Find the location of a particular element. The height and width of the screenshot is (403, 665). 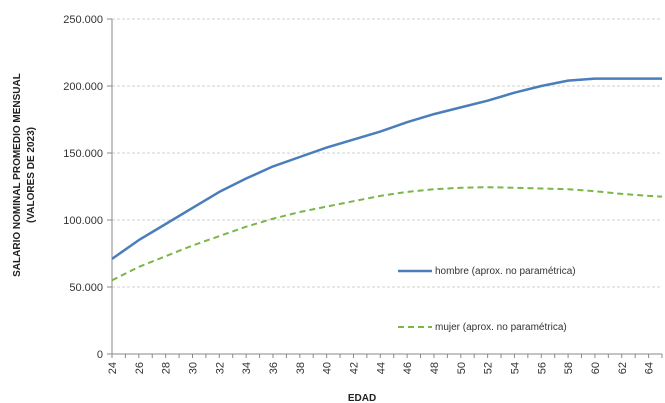

y-tick-label: 150.000 is located at coordinates (83, 154).